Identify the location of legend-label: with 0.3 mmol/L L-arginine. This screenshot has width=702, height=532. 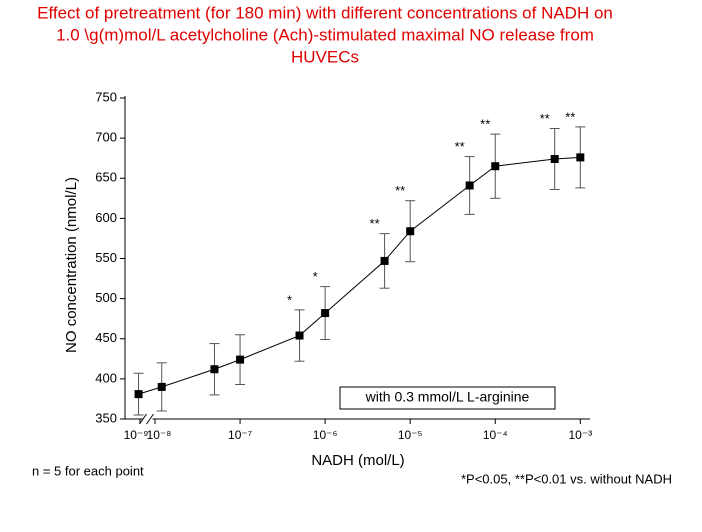
(447, 397).